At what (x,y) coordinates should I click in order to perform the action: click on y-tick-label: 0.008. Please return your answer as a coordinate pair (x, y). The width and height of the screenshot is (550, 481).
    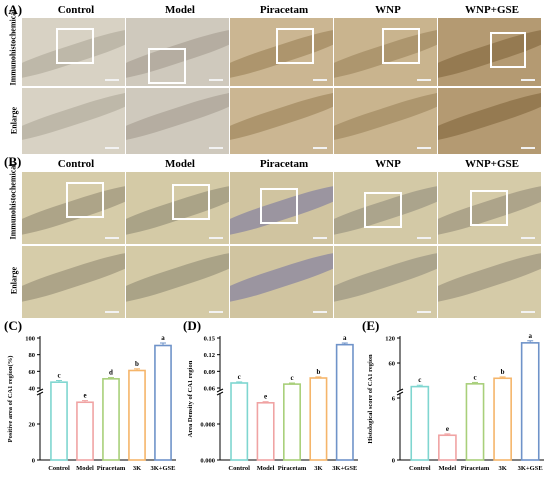
    Looking at the image, I should click on (207, 425).